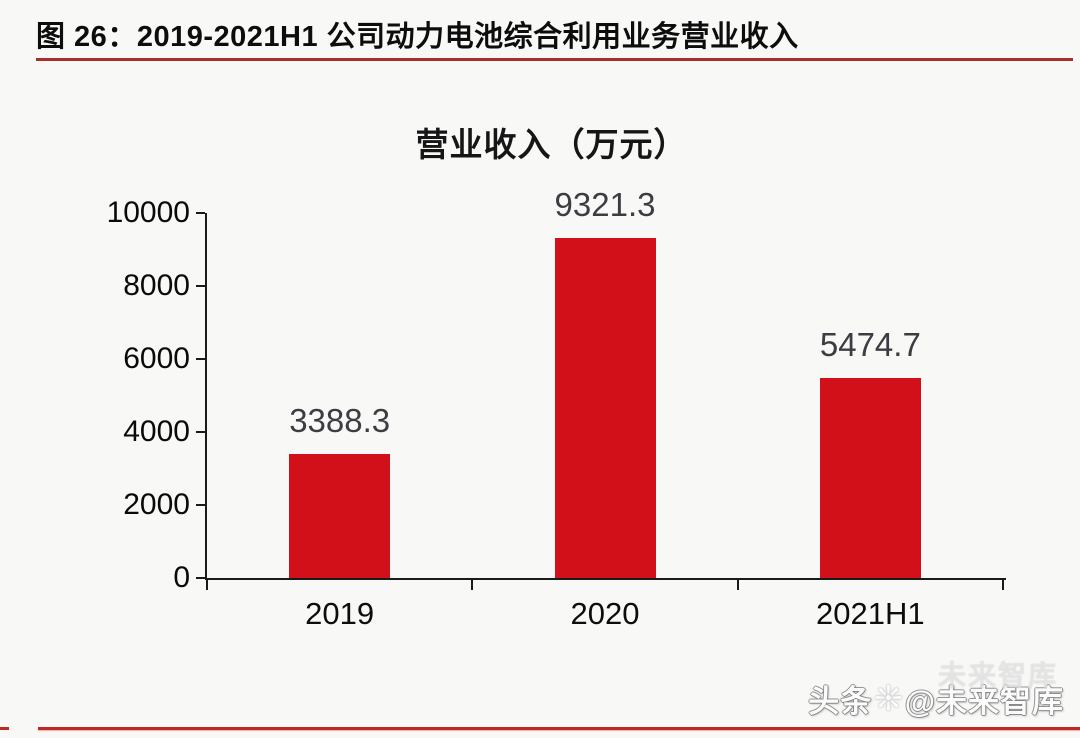  I want to click on bar-value-label: 5474.7, so click(870, 345).